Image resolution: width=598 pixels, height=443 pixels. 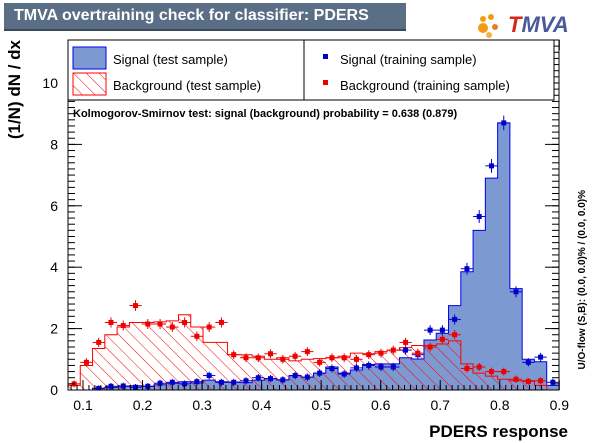 What do you see at coordinates (14, 89) in the screenshot?
I see `y-axis-label: (1/N) dN / dx` at bounding box center [14, 89].